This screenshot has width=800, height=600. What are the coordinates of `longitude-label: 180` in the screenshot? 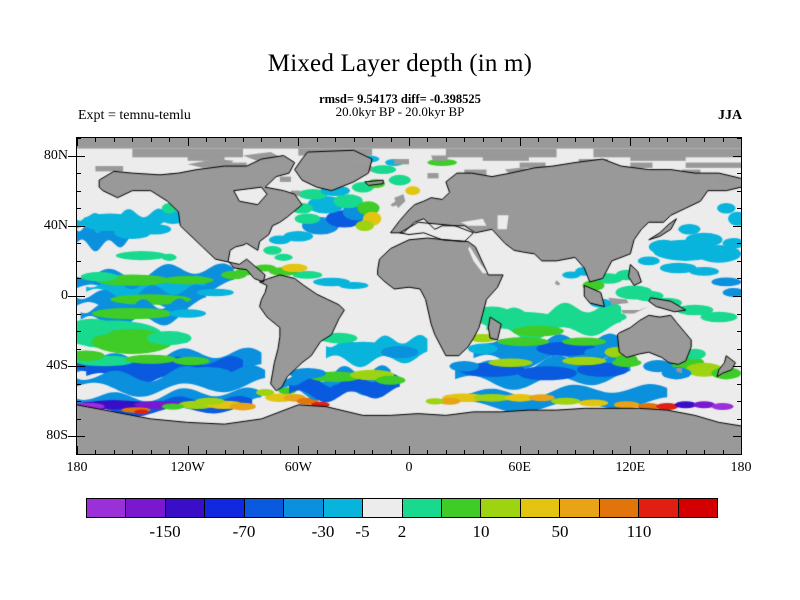 It's located at (77, 467).